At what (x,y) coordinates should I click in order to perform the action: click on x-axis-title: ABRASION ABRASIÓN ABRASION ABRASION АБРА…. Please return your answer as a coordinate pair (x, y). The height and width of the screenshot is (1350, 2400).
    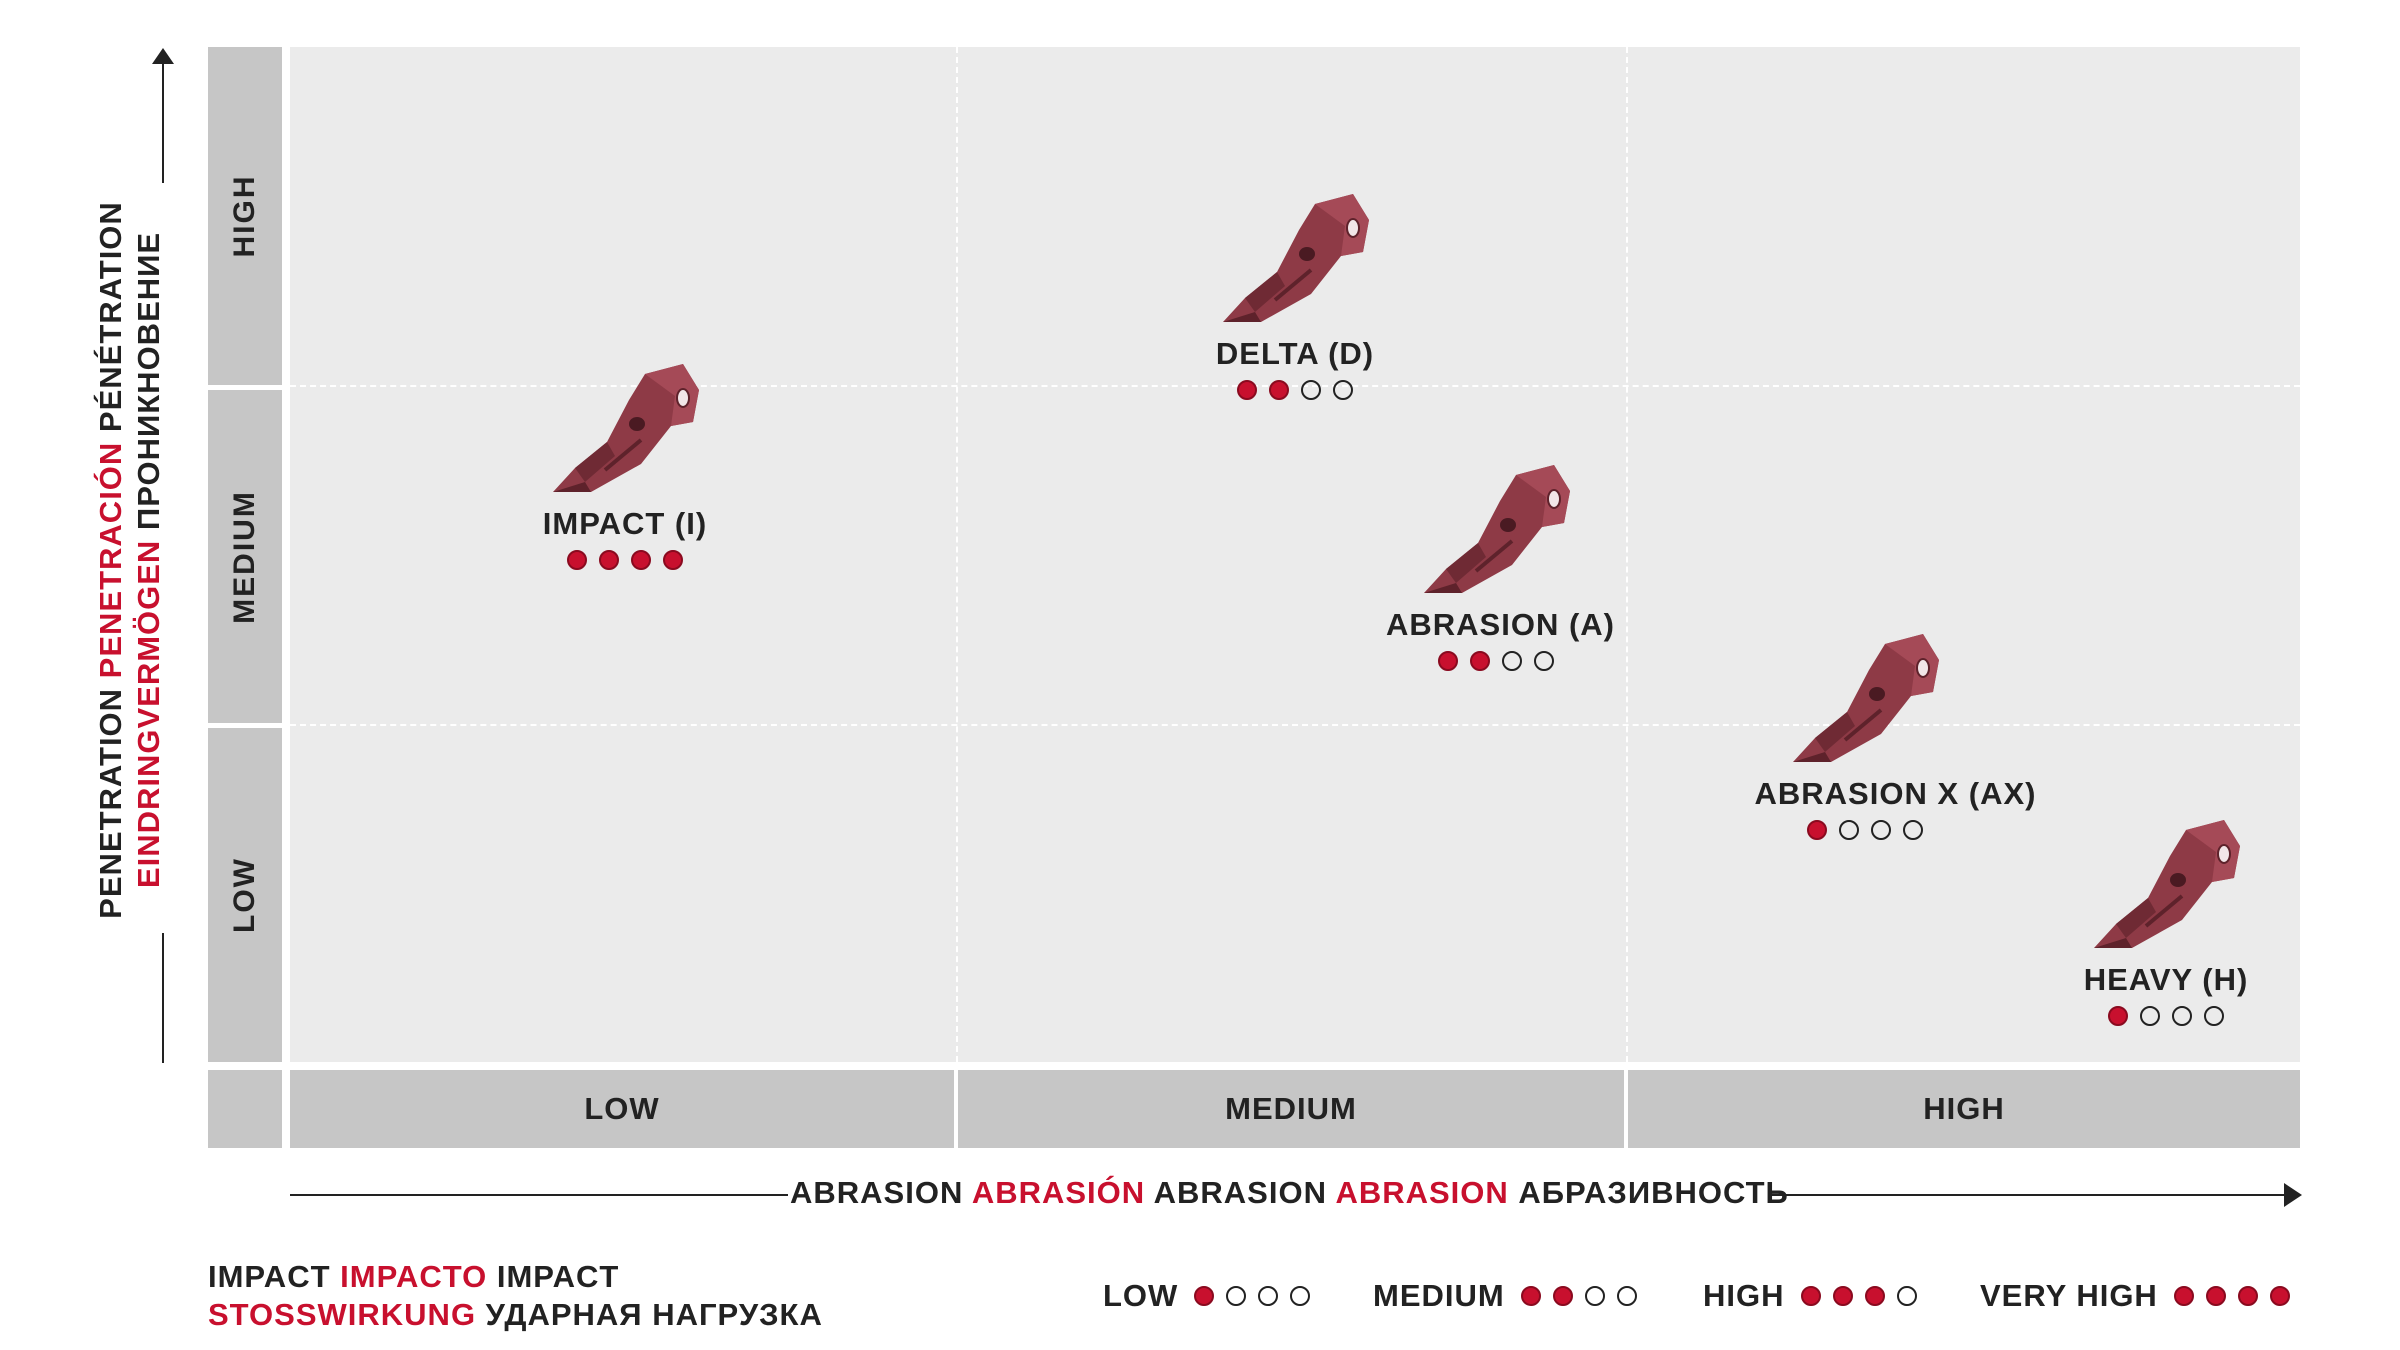
    Looking at the image, I should click on (1289, 1193).